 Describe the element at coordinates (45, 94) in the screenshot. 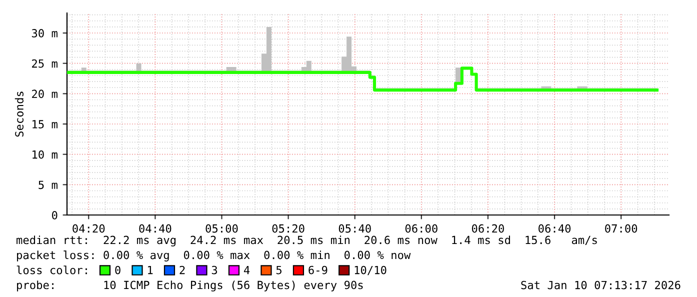

I see `y-tick-label: 20 m` at that location.